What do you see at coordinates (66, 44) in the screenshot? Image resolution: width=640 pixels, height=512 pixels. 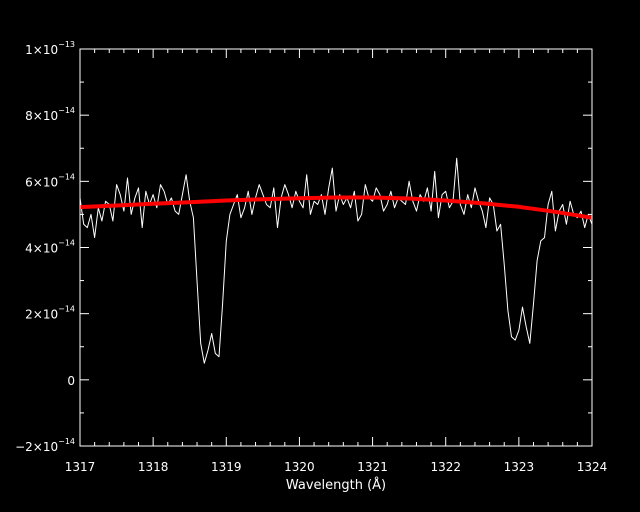 I see `y-tick-exponent: −13` at bounding box center [66, 44].